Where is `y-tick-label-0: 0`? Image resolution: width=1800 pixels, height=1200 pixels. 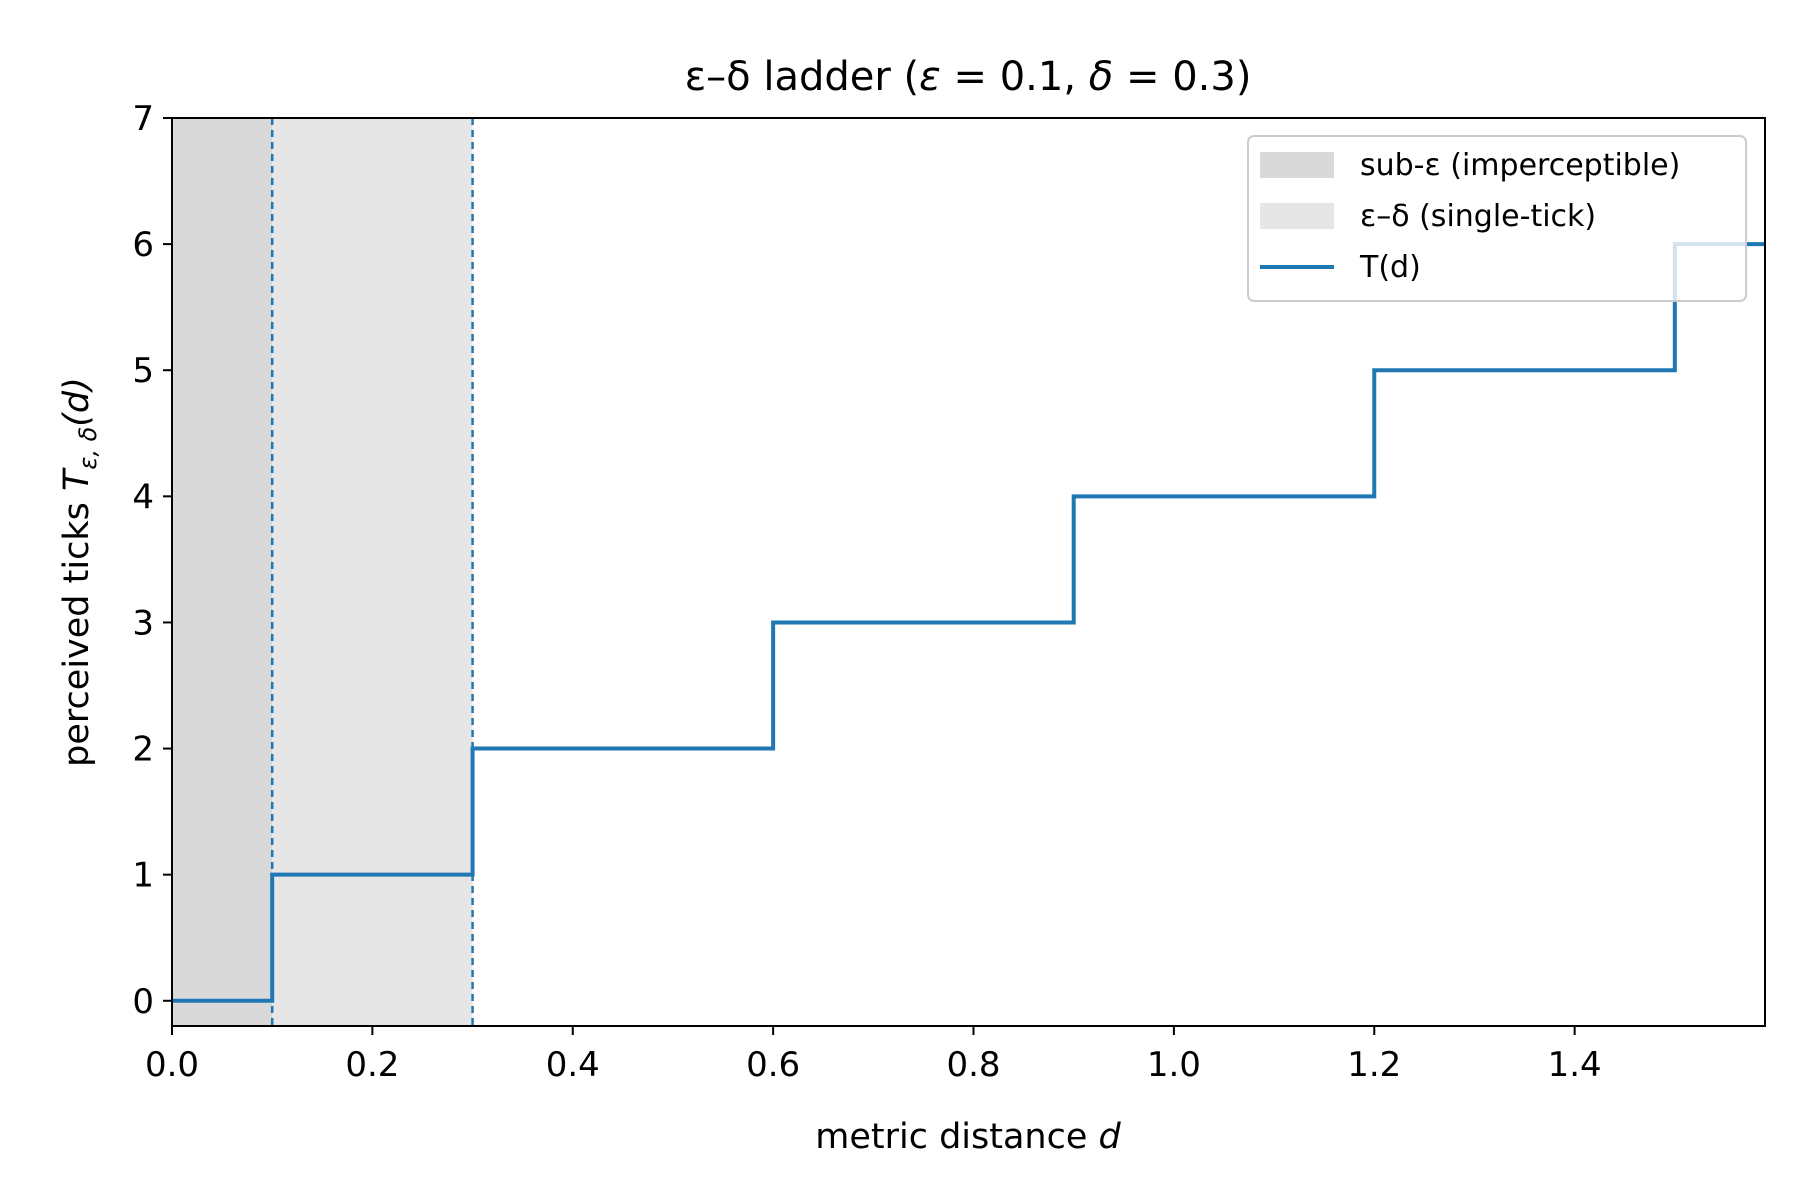 y-tick-label-0: 0 is located at coordinates (143, 1002).